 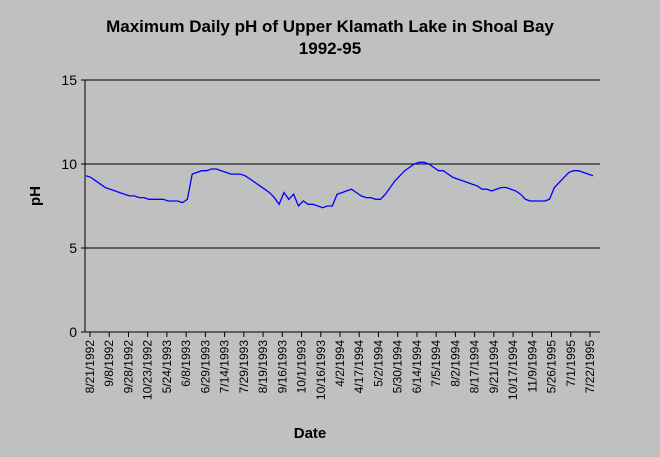 What do you see at coordinates (263, 367) in the screenshot?
I see `x-tick-label: 8/19/1993` at bounding box center [263, 367].